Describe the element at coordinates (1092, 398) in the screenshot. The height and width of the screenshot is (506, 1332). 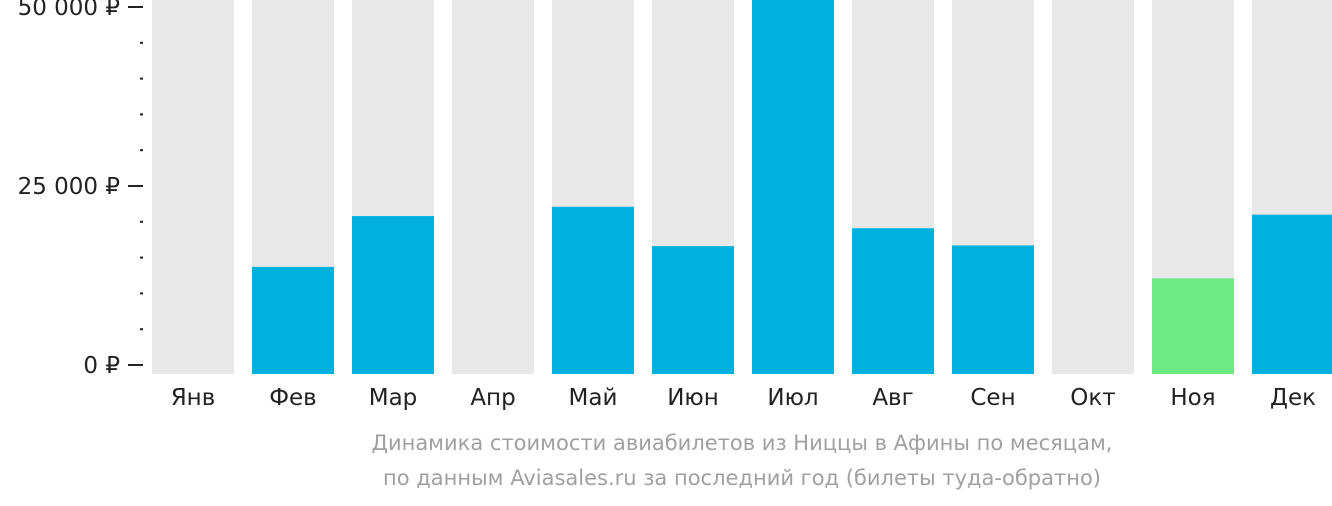
I see `x-tick-label: Окт` at that location.